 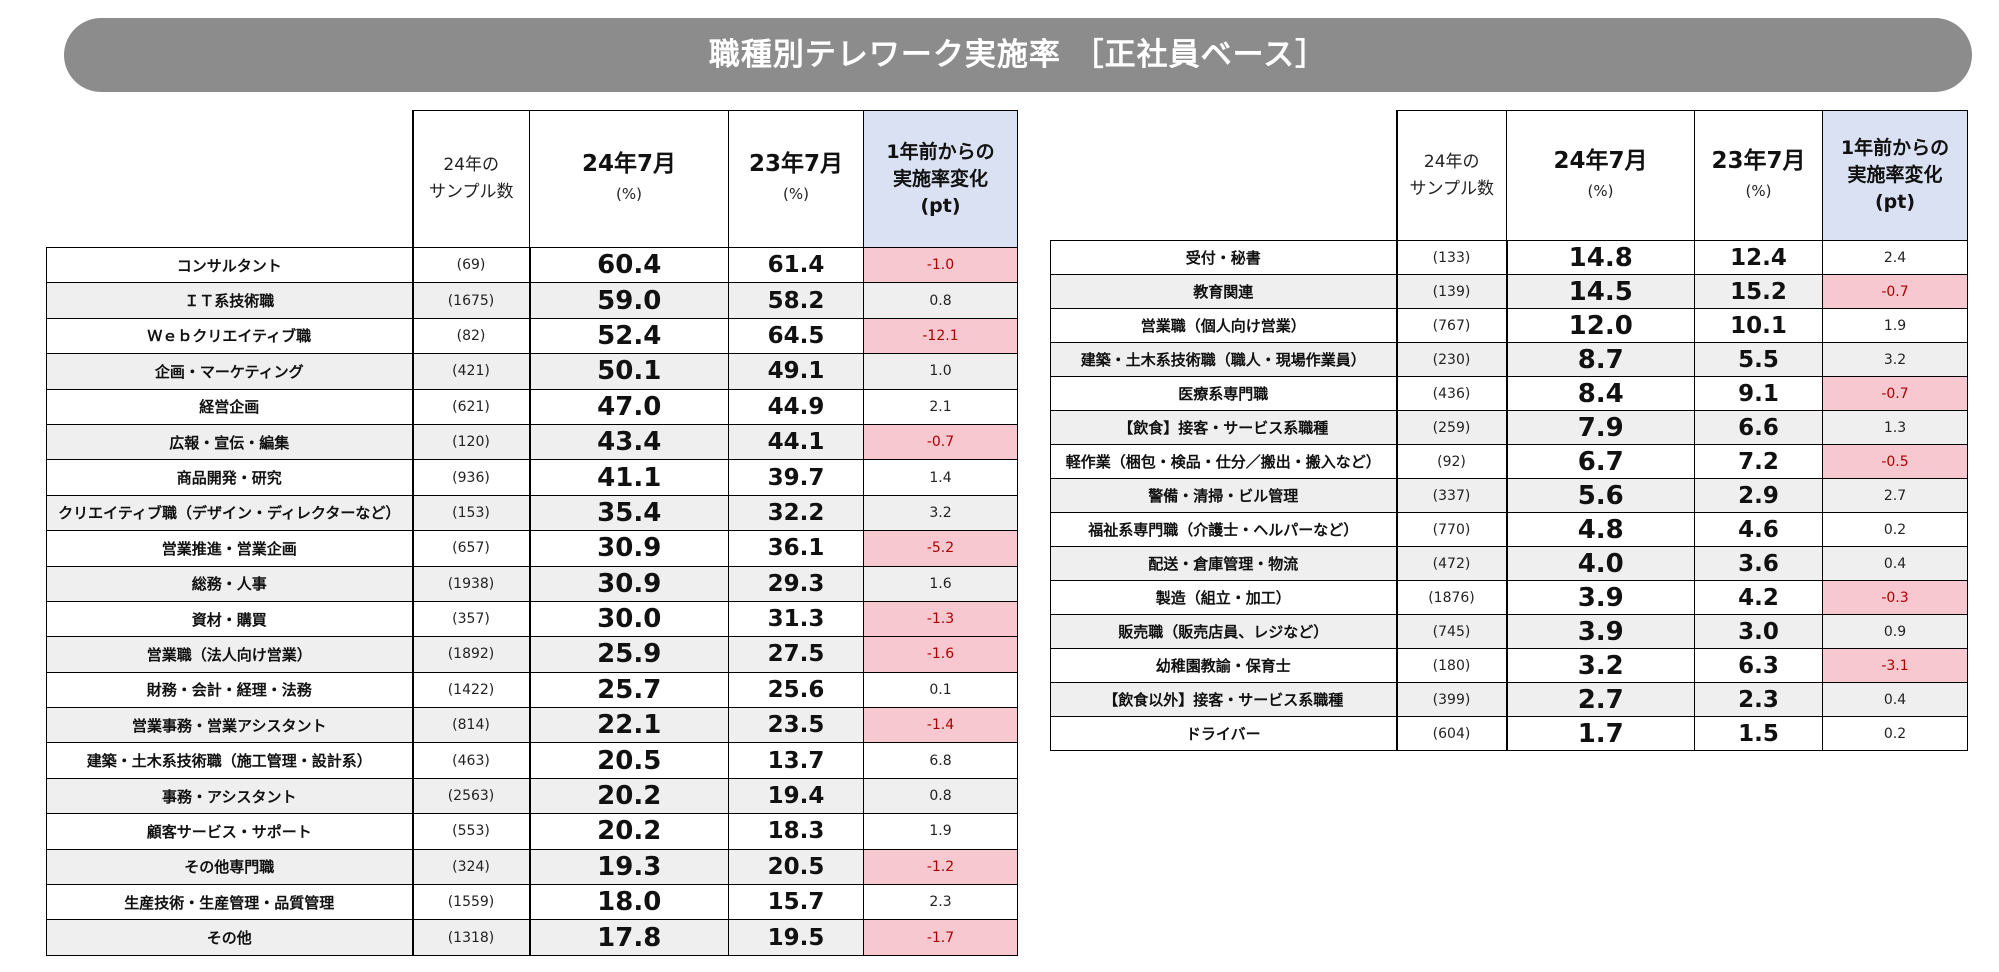 What do you see at coordinates (629, 760) in the screenshot?
I see `rate-2024: 20.5` at bounding box center [629, 760].